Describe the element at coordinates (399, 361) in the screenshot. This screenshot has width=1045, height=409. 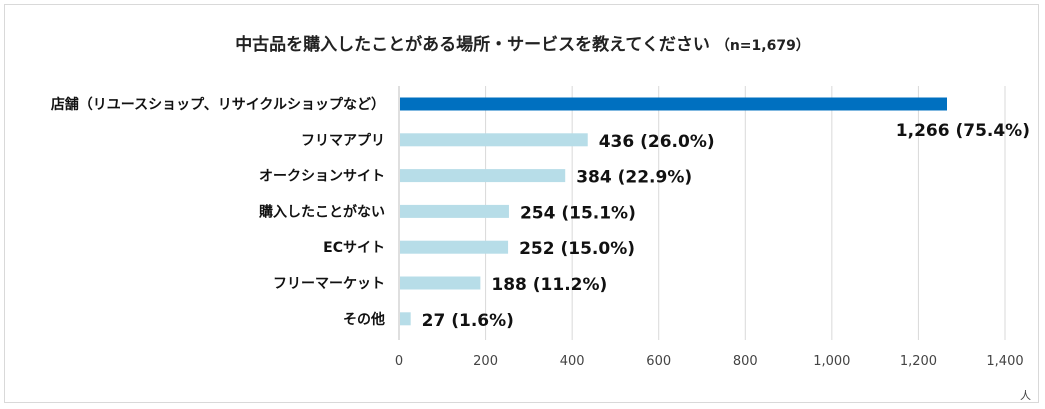
I see `x-tick-label: 0` at that location.